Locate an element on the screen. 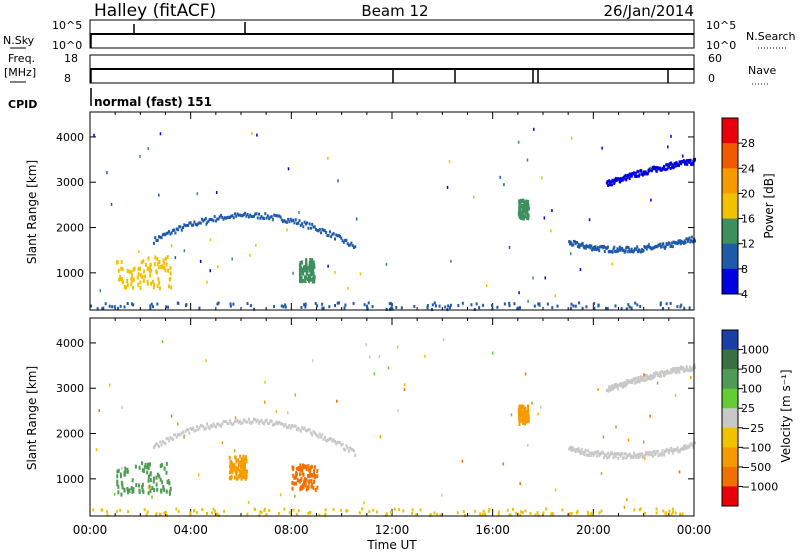 The height and width of the screenshot is (554, 800). velocity-colorbar-swatch is located at coordinates (730, 437).